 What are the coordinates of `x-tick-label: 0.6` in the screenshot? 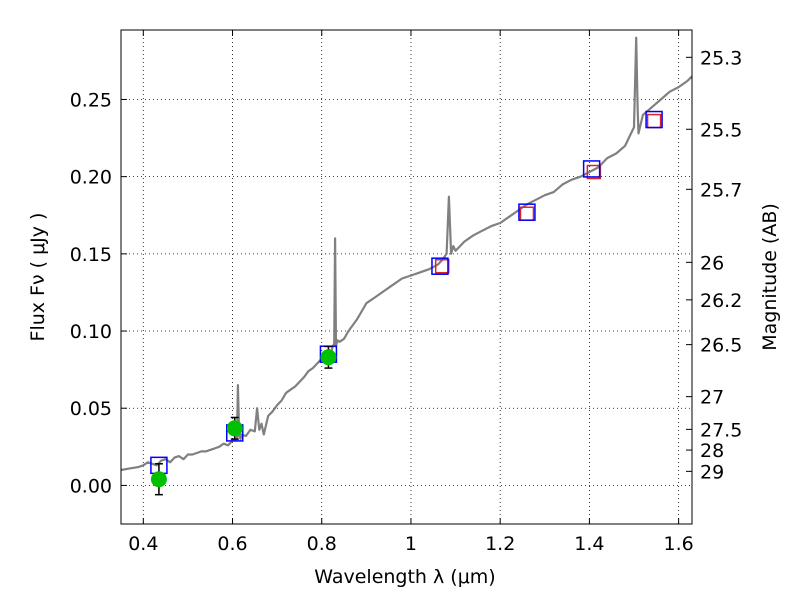 It's located at (232, 544).